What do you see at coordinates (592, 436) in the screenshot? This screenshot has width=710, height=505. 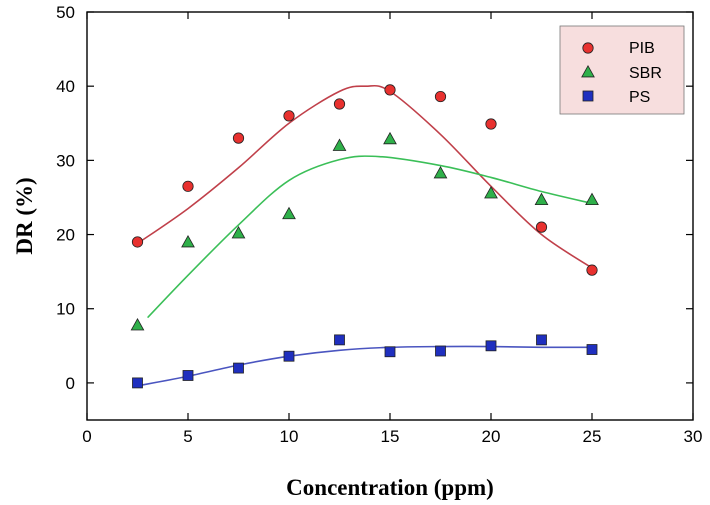 I see `x-tick-label-25: 25` at bounding box center [592, 436].